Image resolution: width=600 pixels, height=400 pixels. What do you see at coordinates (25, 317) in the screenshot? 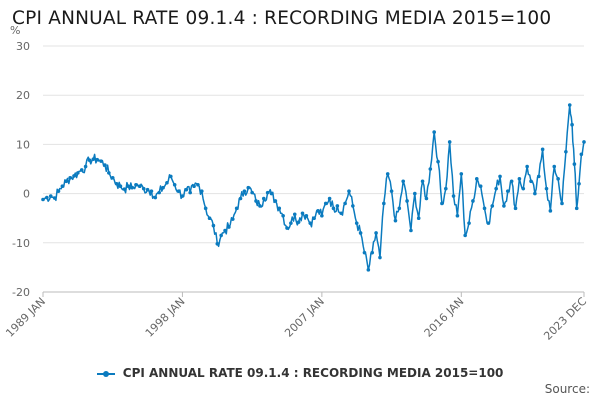
I see `x-tick-label: 1989 JAN` at bounding box center [25, 317].